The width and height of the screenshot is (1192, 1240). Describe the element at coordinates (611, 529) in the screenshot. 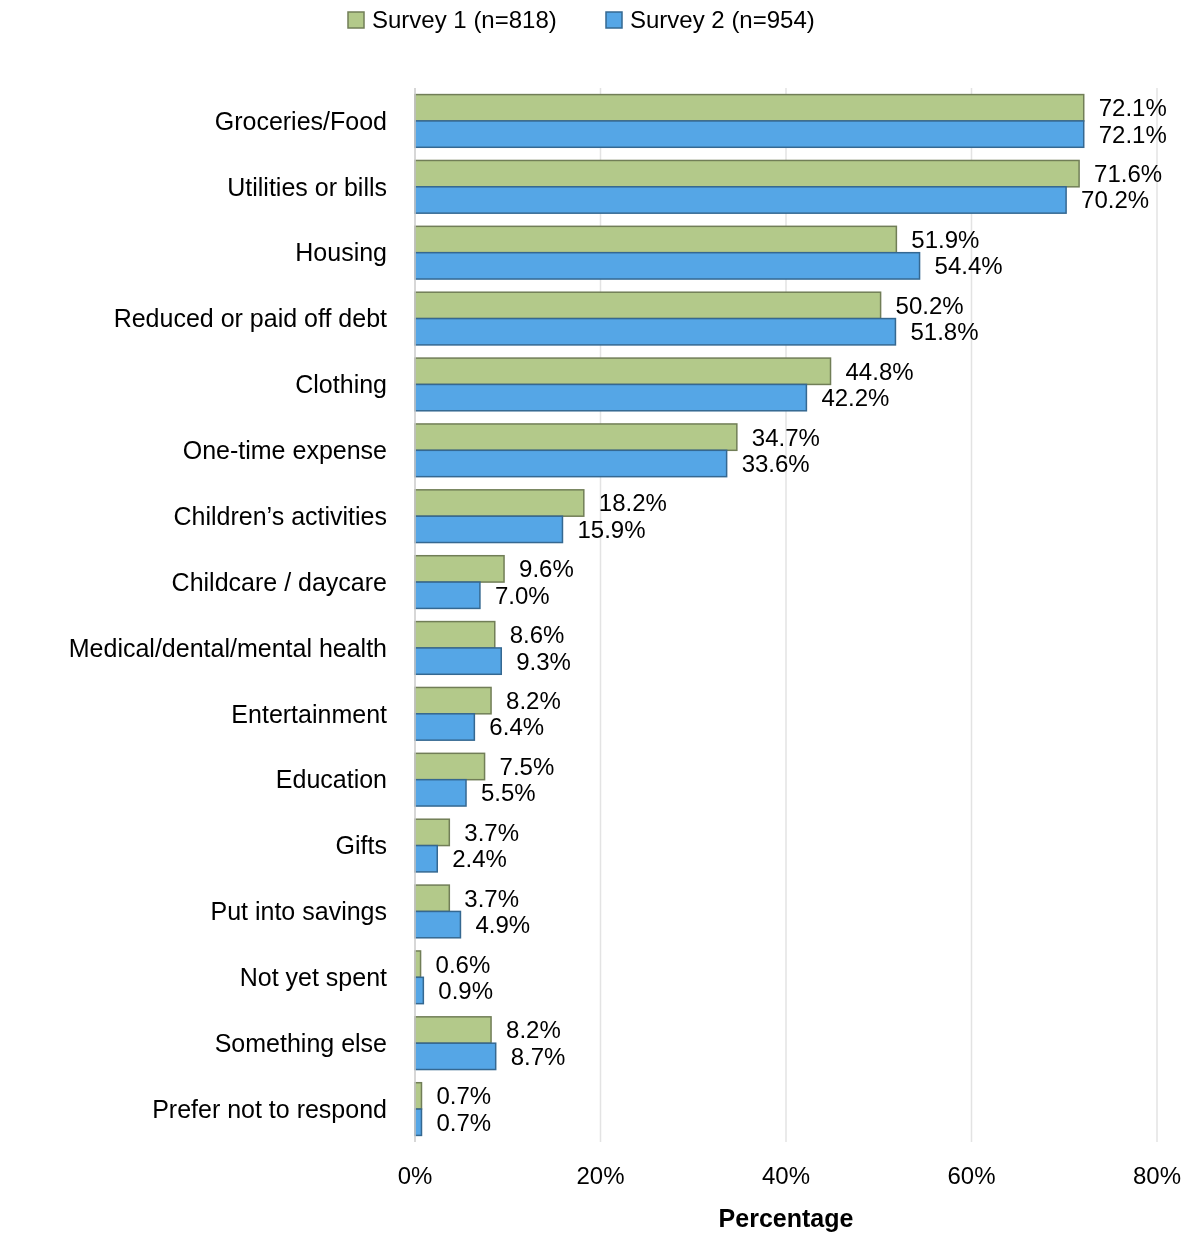

I see `data-label: 15.9%` at that location.